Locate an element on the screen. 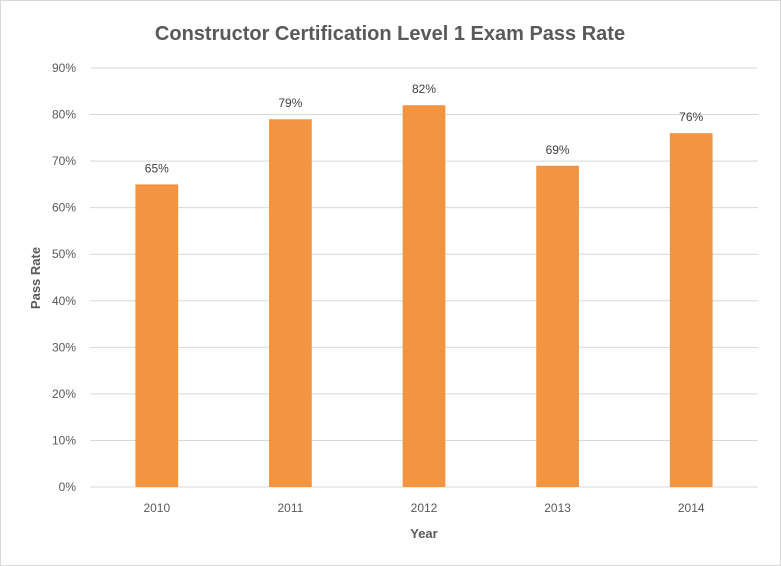 This screenshot has width=781, height=566. y-axis-ticks: 0% 10% 20% 30% 40% 50% 60% 70% 80% 90% is located at coordinates (64, 277).